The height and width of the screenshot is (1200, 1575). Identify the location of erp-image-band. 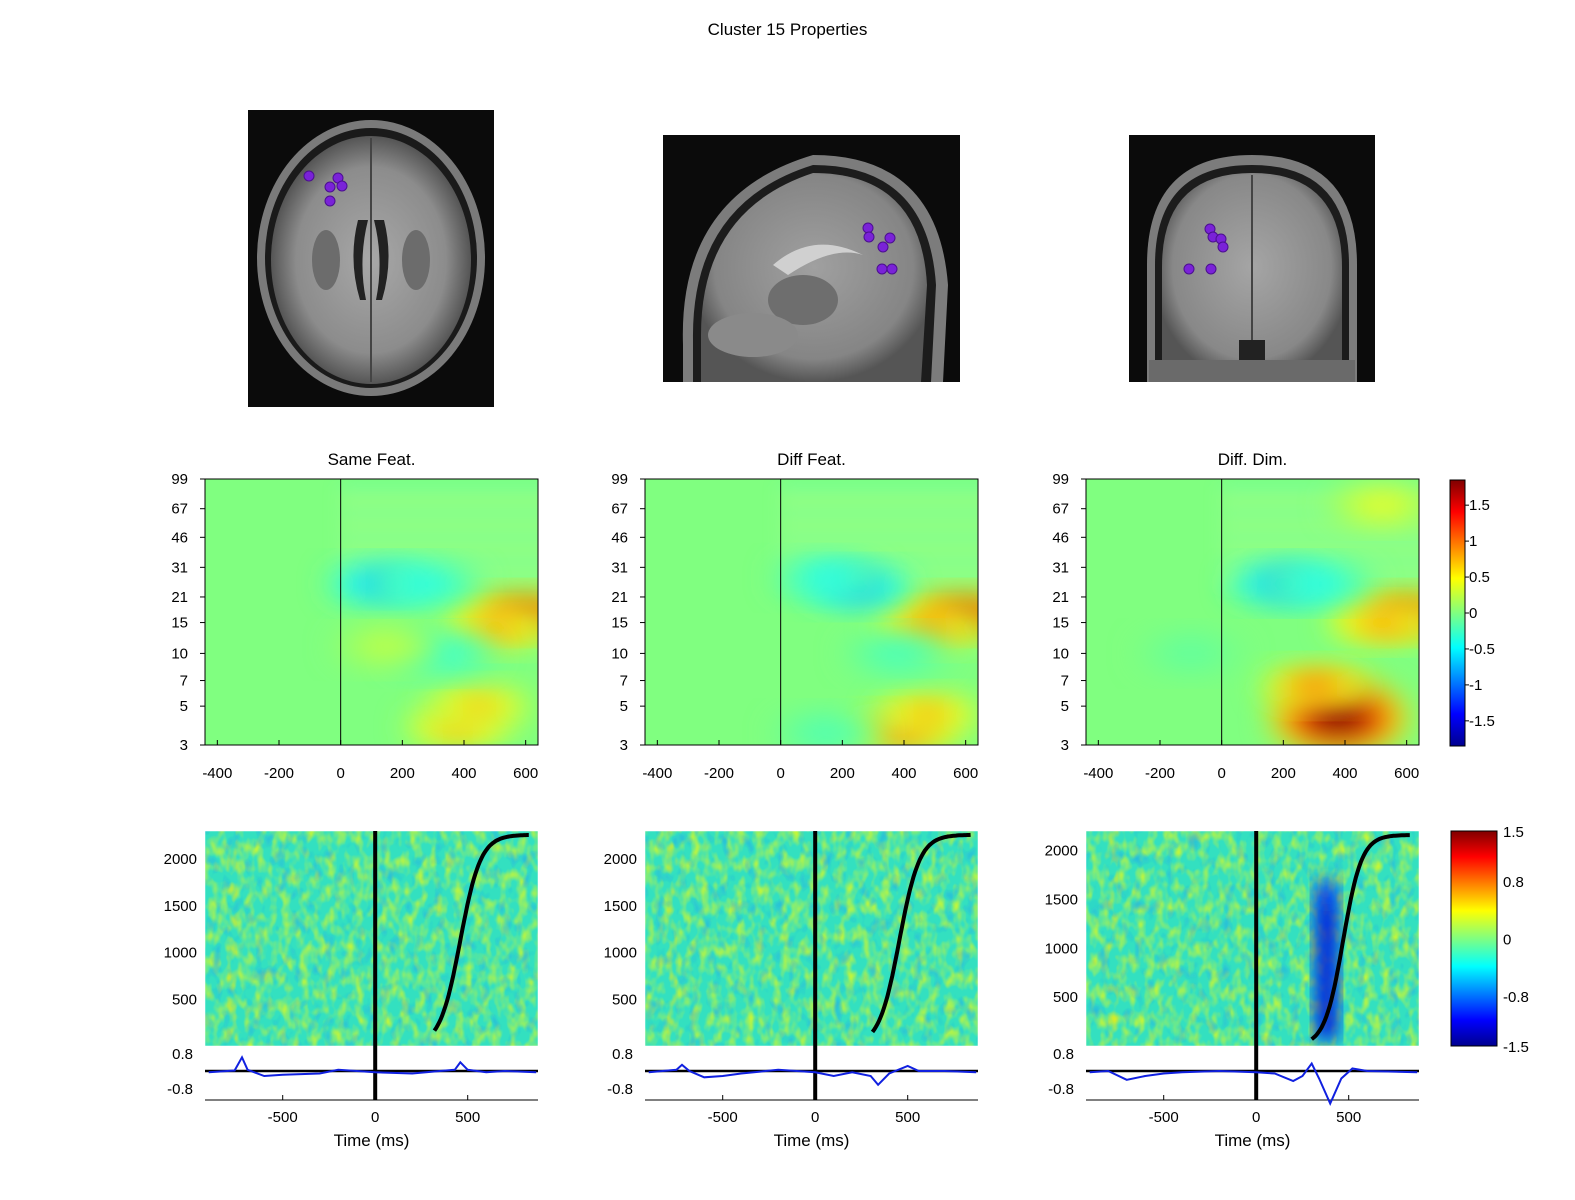
(1326, 961).